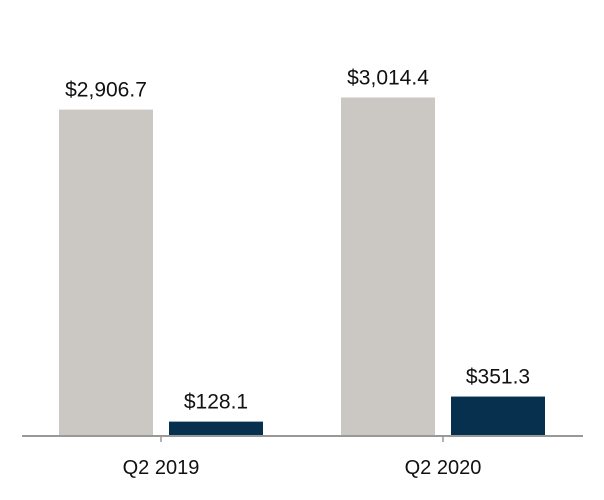 The image size is (604, 500). What do you see at coordinates (302, 457) in the screenshot?
I see `x-axis: Q2 2019 Q2 2020` at bounding box center [302, 457].